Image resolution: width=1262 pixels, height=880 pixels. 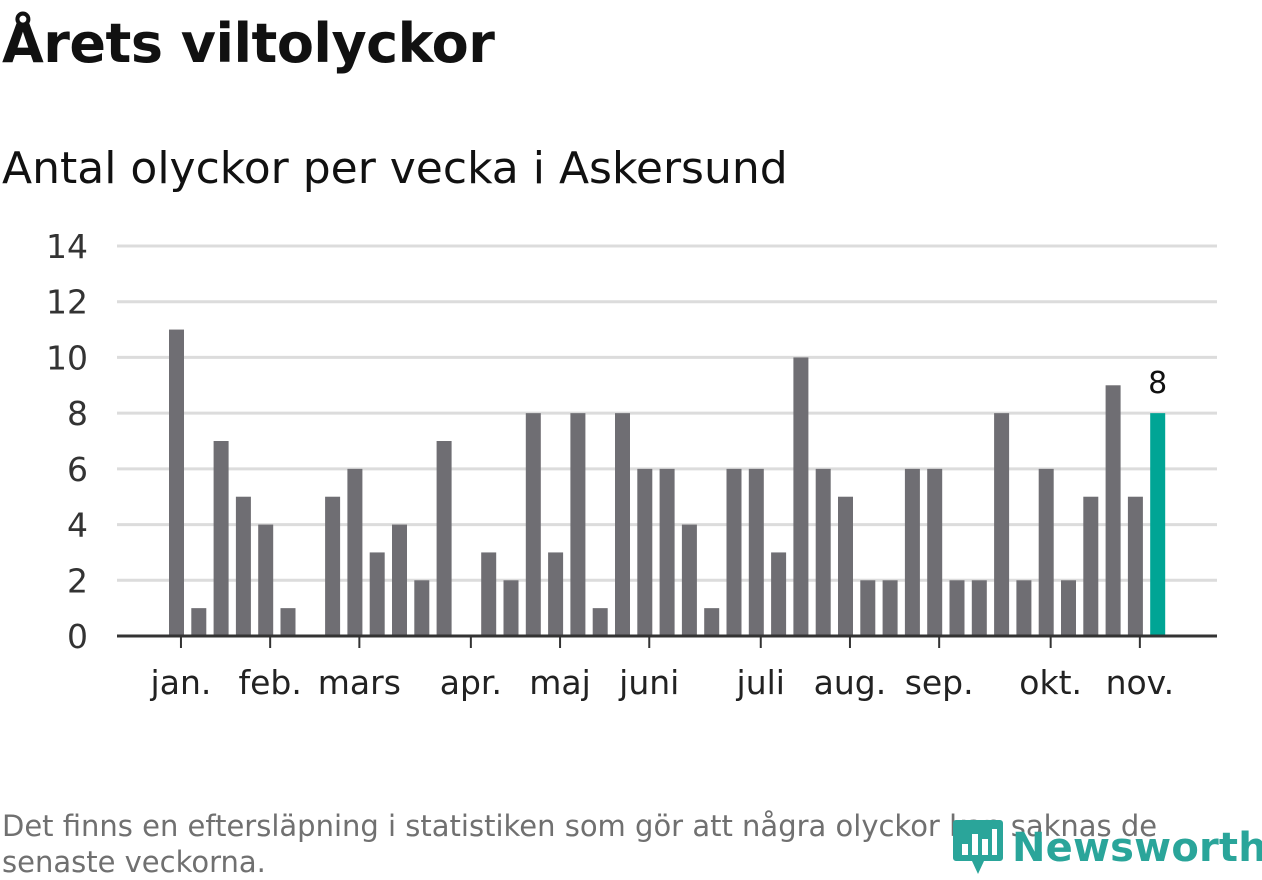 What do you see at coordinates (67, 302) in the screenshot?
I see `y-tick-label: 12` at bounding box center [67, 302].